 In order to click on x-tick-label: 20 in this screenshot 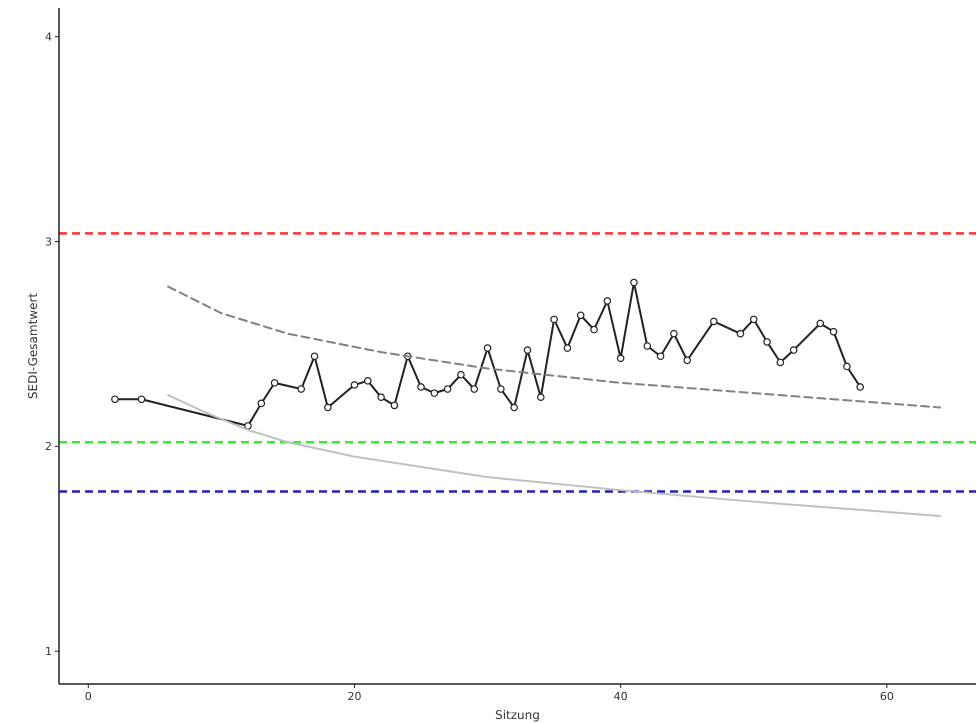, I will do `click(354, 696)`.